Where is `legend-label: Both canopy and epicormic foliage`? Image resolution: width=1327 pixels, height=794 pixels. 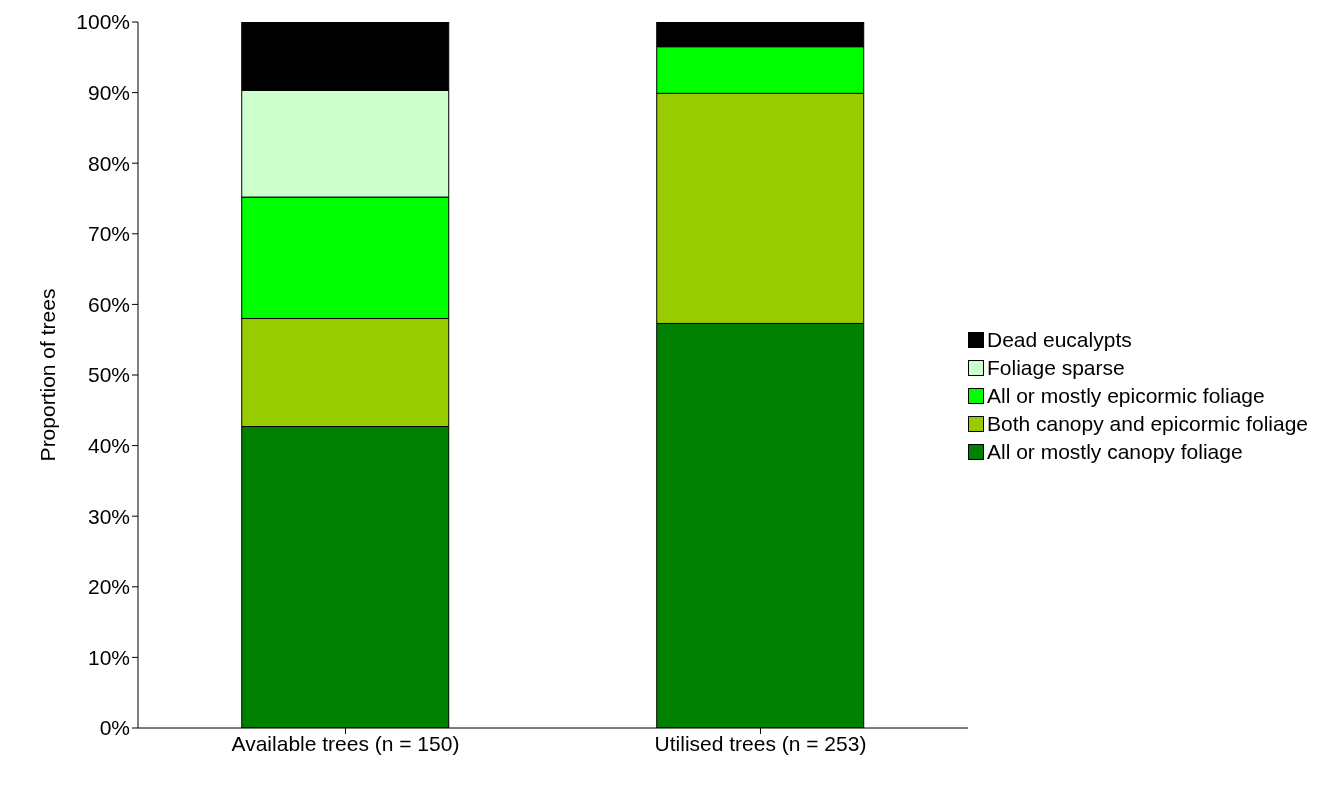
legend-label: Both canopy and epicormic foliage is located at coordinates (1147, 424).